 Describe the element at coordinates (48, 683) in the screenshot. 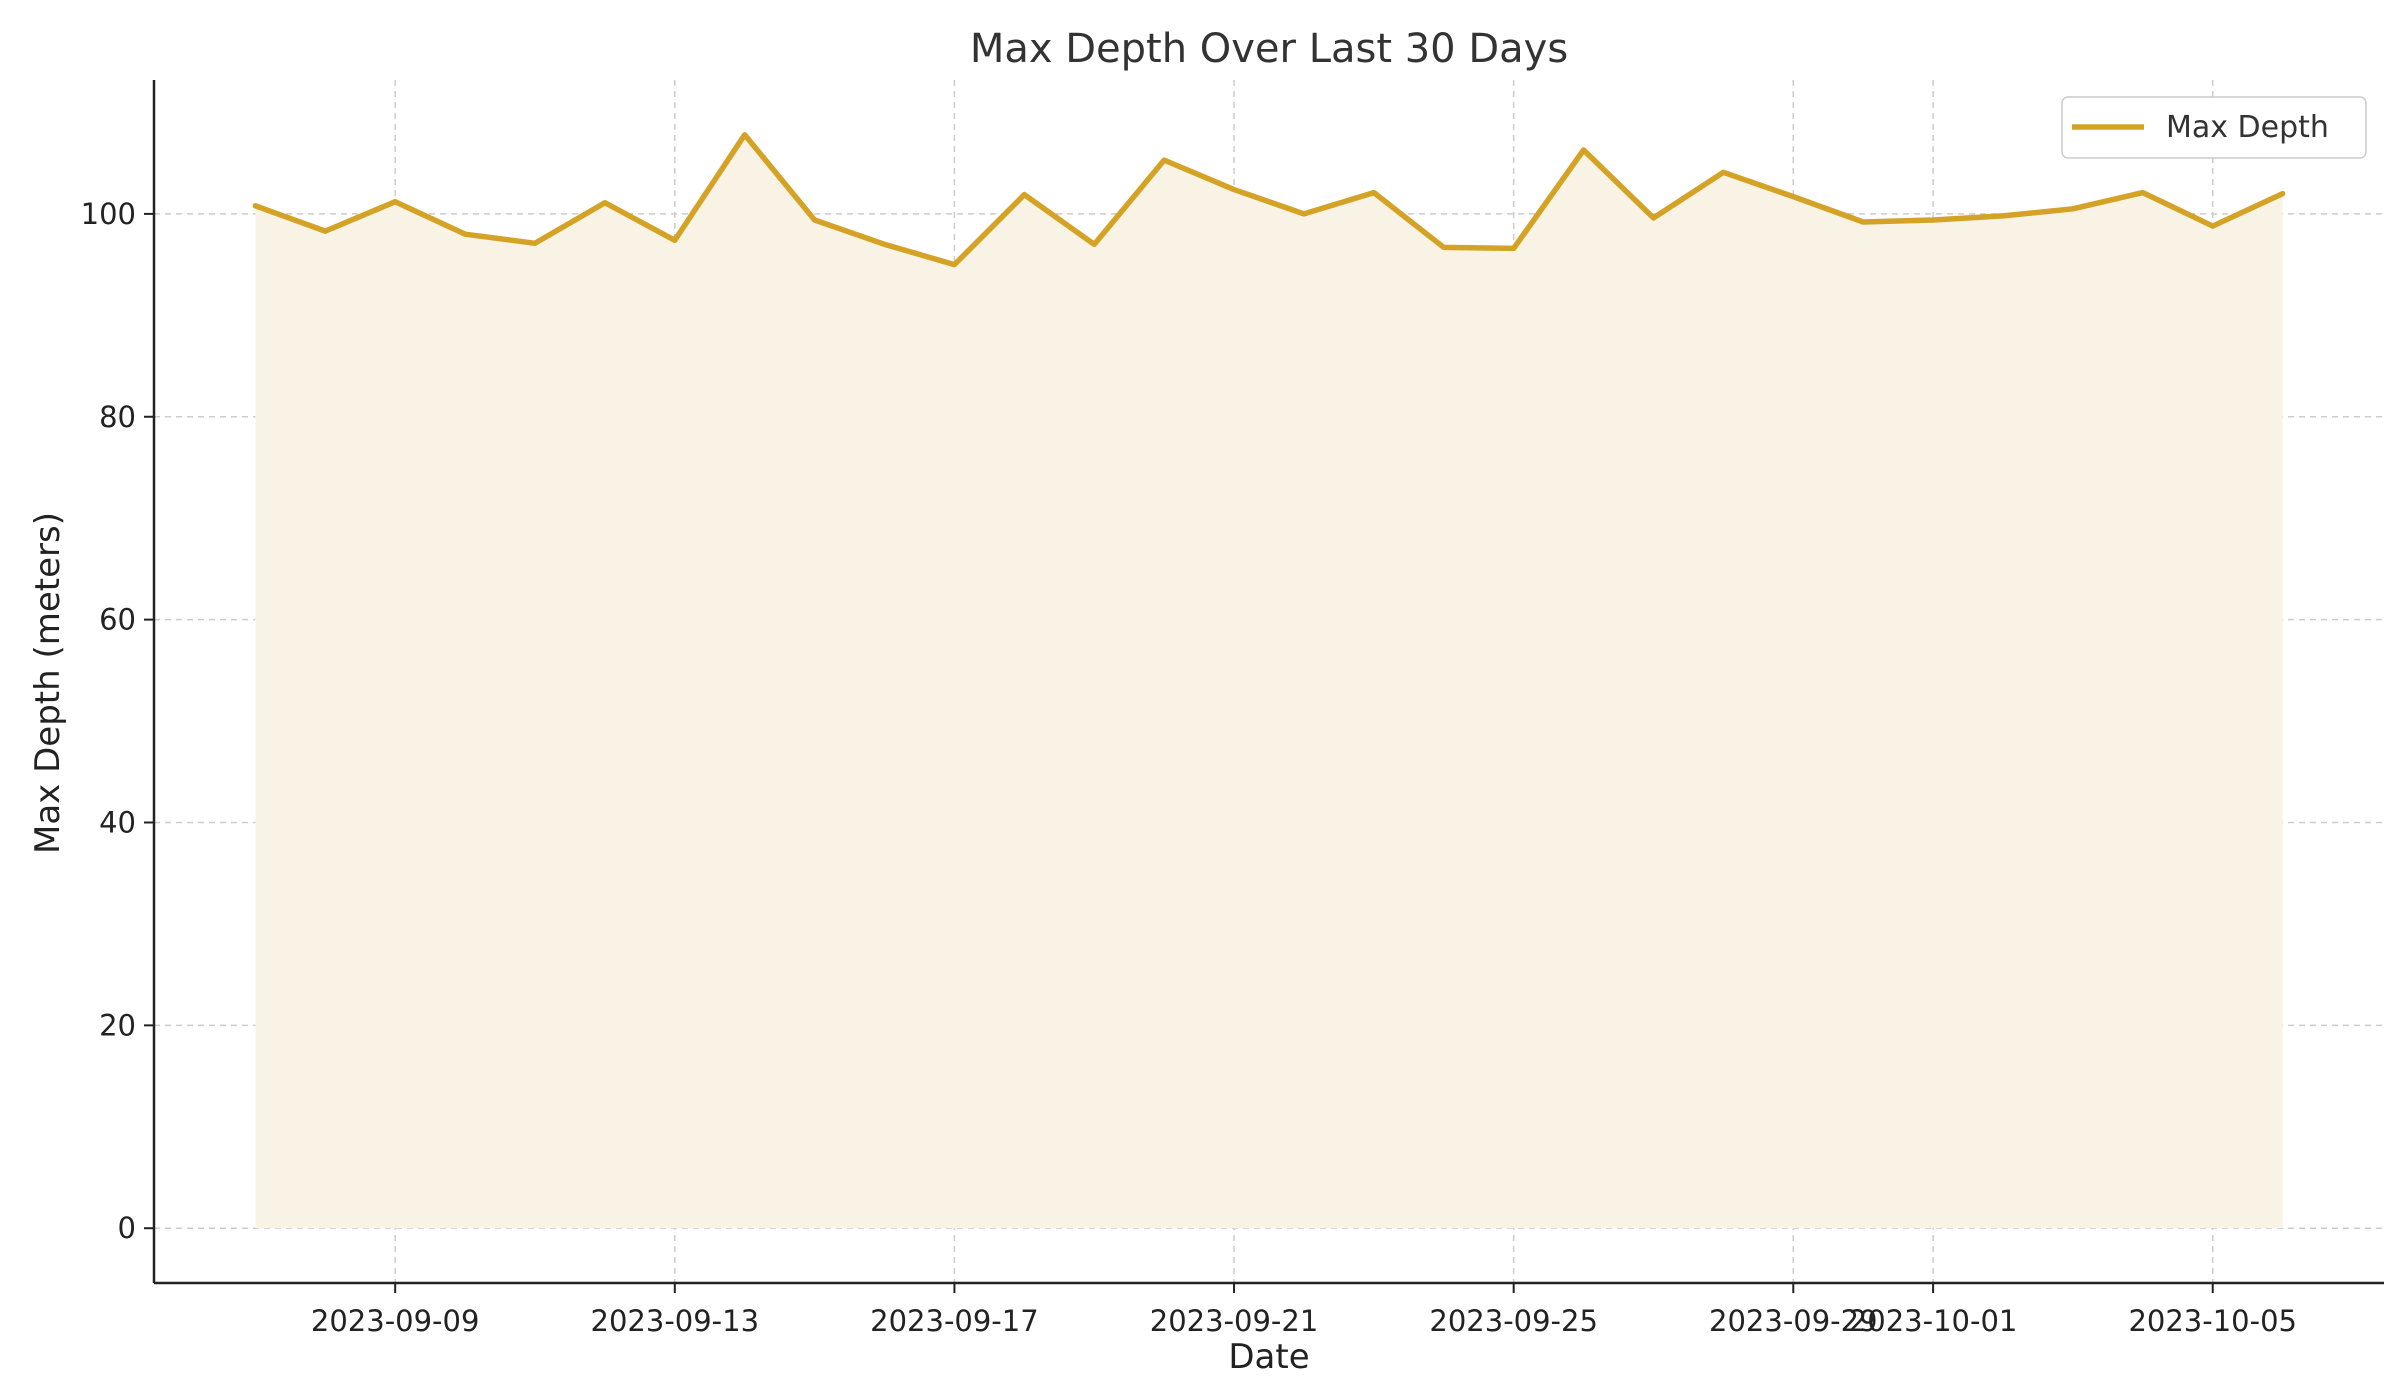

I see `y-axis-label: Max Depth (meters)` at that location.